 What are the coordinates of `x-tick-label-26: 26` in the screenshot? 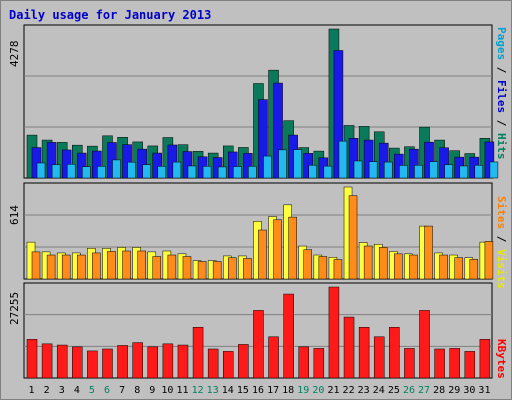 It's located at (409, 390).